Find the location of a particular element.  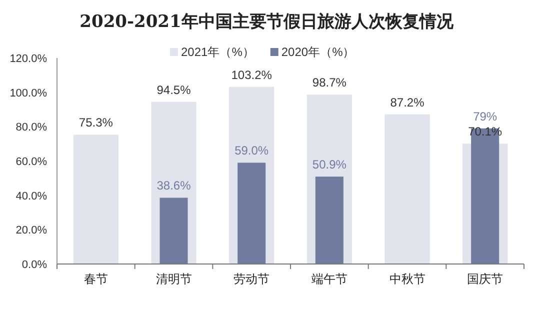

y-tick-label: 80.0% is located at coordinates (32, 128).